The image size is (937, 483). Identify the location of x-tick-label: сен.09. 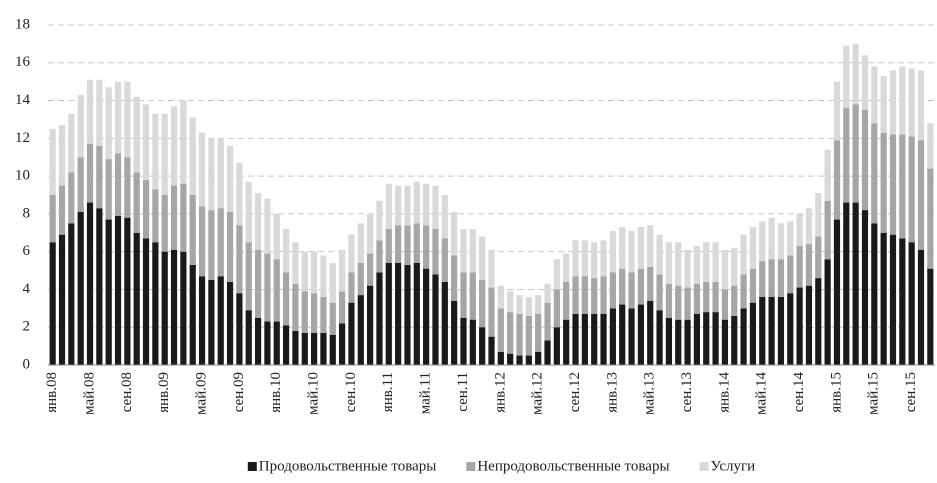
(239, 392).